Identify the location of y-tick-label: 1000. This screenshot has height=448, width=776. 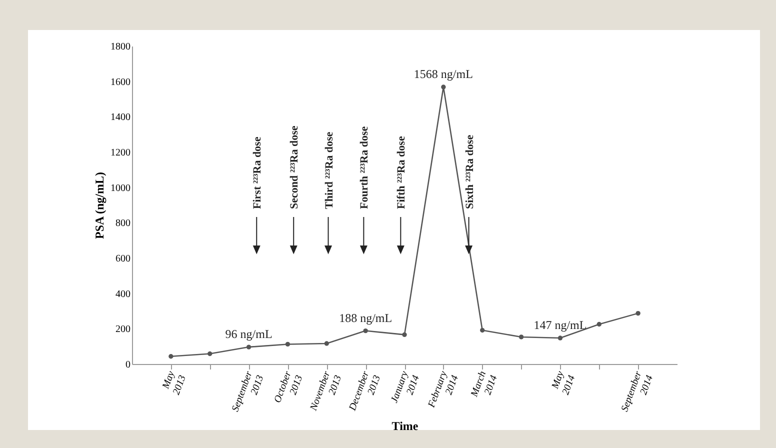
(120, 188).